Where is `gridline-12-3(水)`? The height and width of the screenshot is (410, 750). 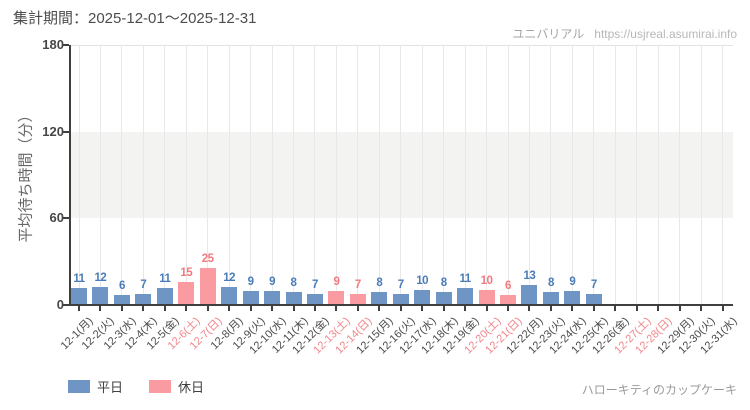
gridline-12-3(水) is located at coordinates (122, 175).